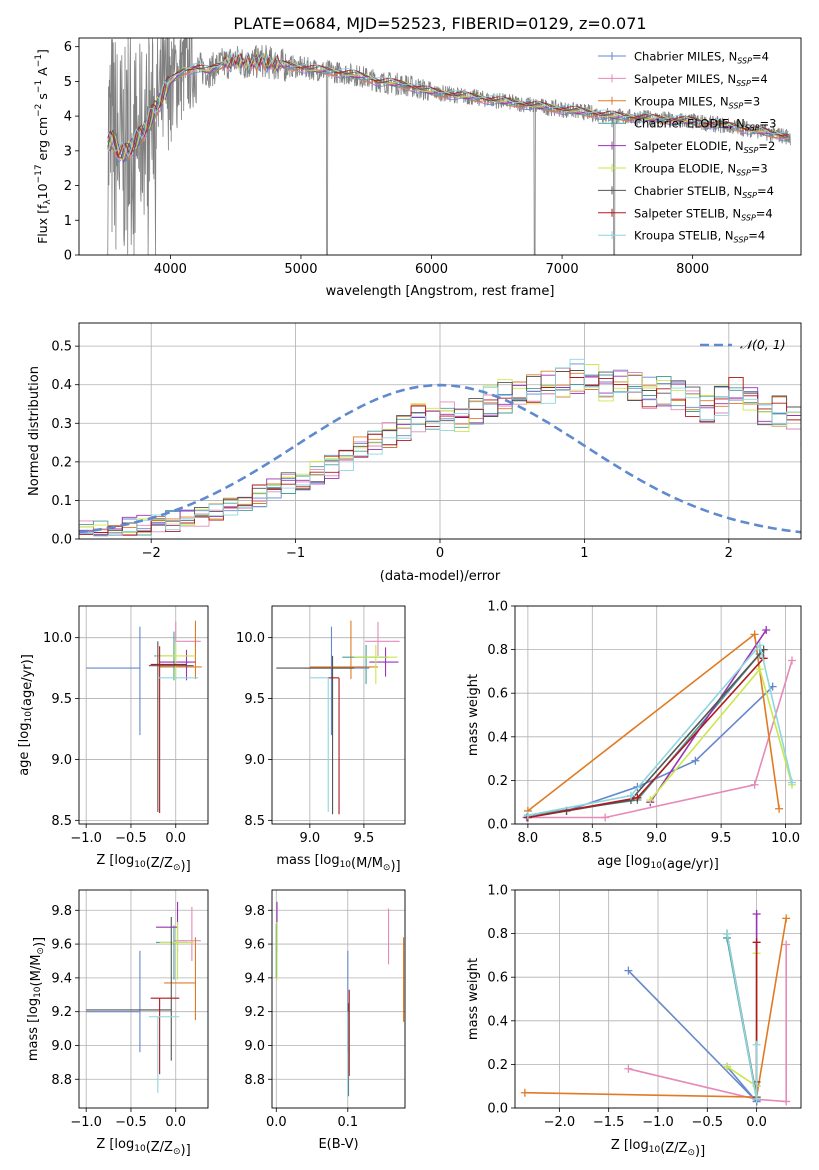 The width and height of the screenshot is (819, 1170). I want to click on y-tick-label: 1, so click(68, 221).